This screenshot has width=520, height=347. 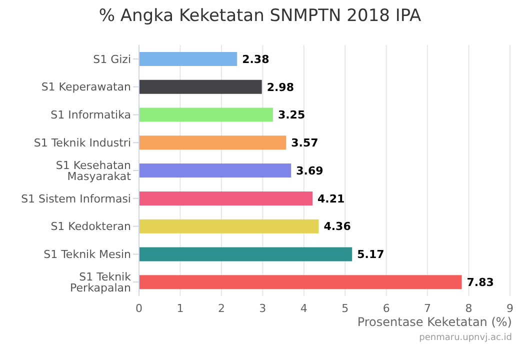 What do you see at coordinates (468, 308) in the screenshot?
I see `x-tick-label: 8` at bounding box center [468, 308].